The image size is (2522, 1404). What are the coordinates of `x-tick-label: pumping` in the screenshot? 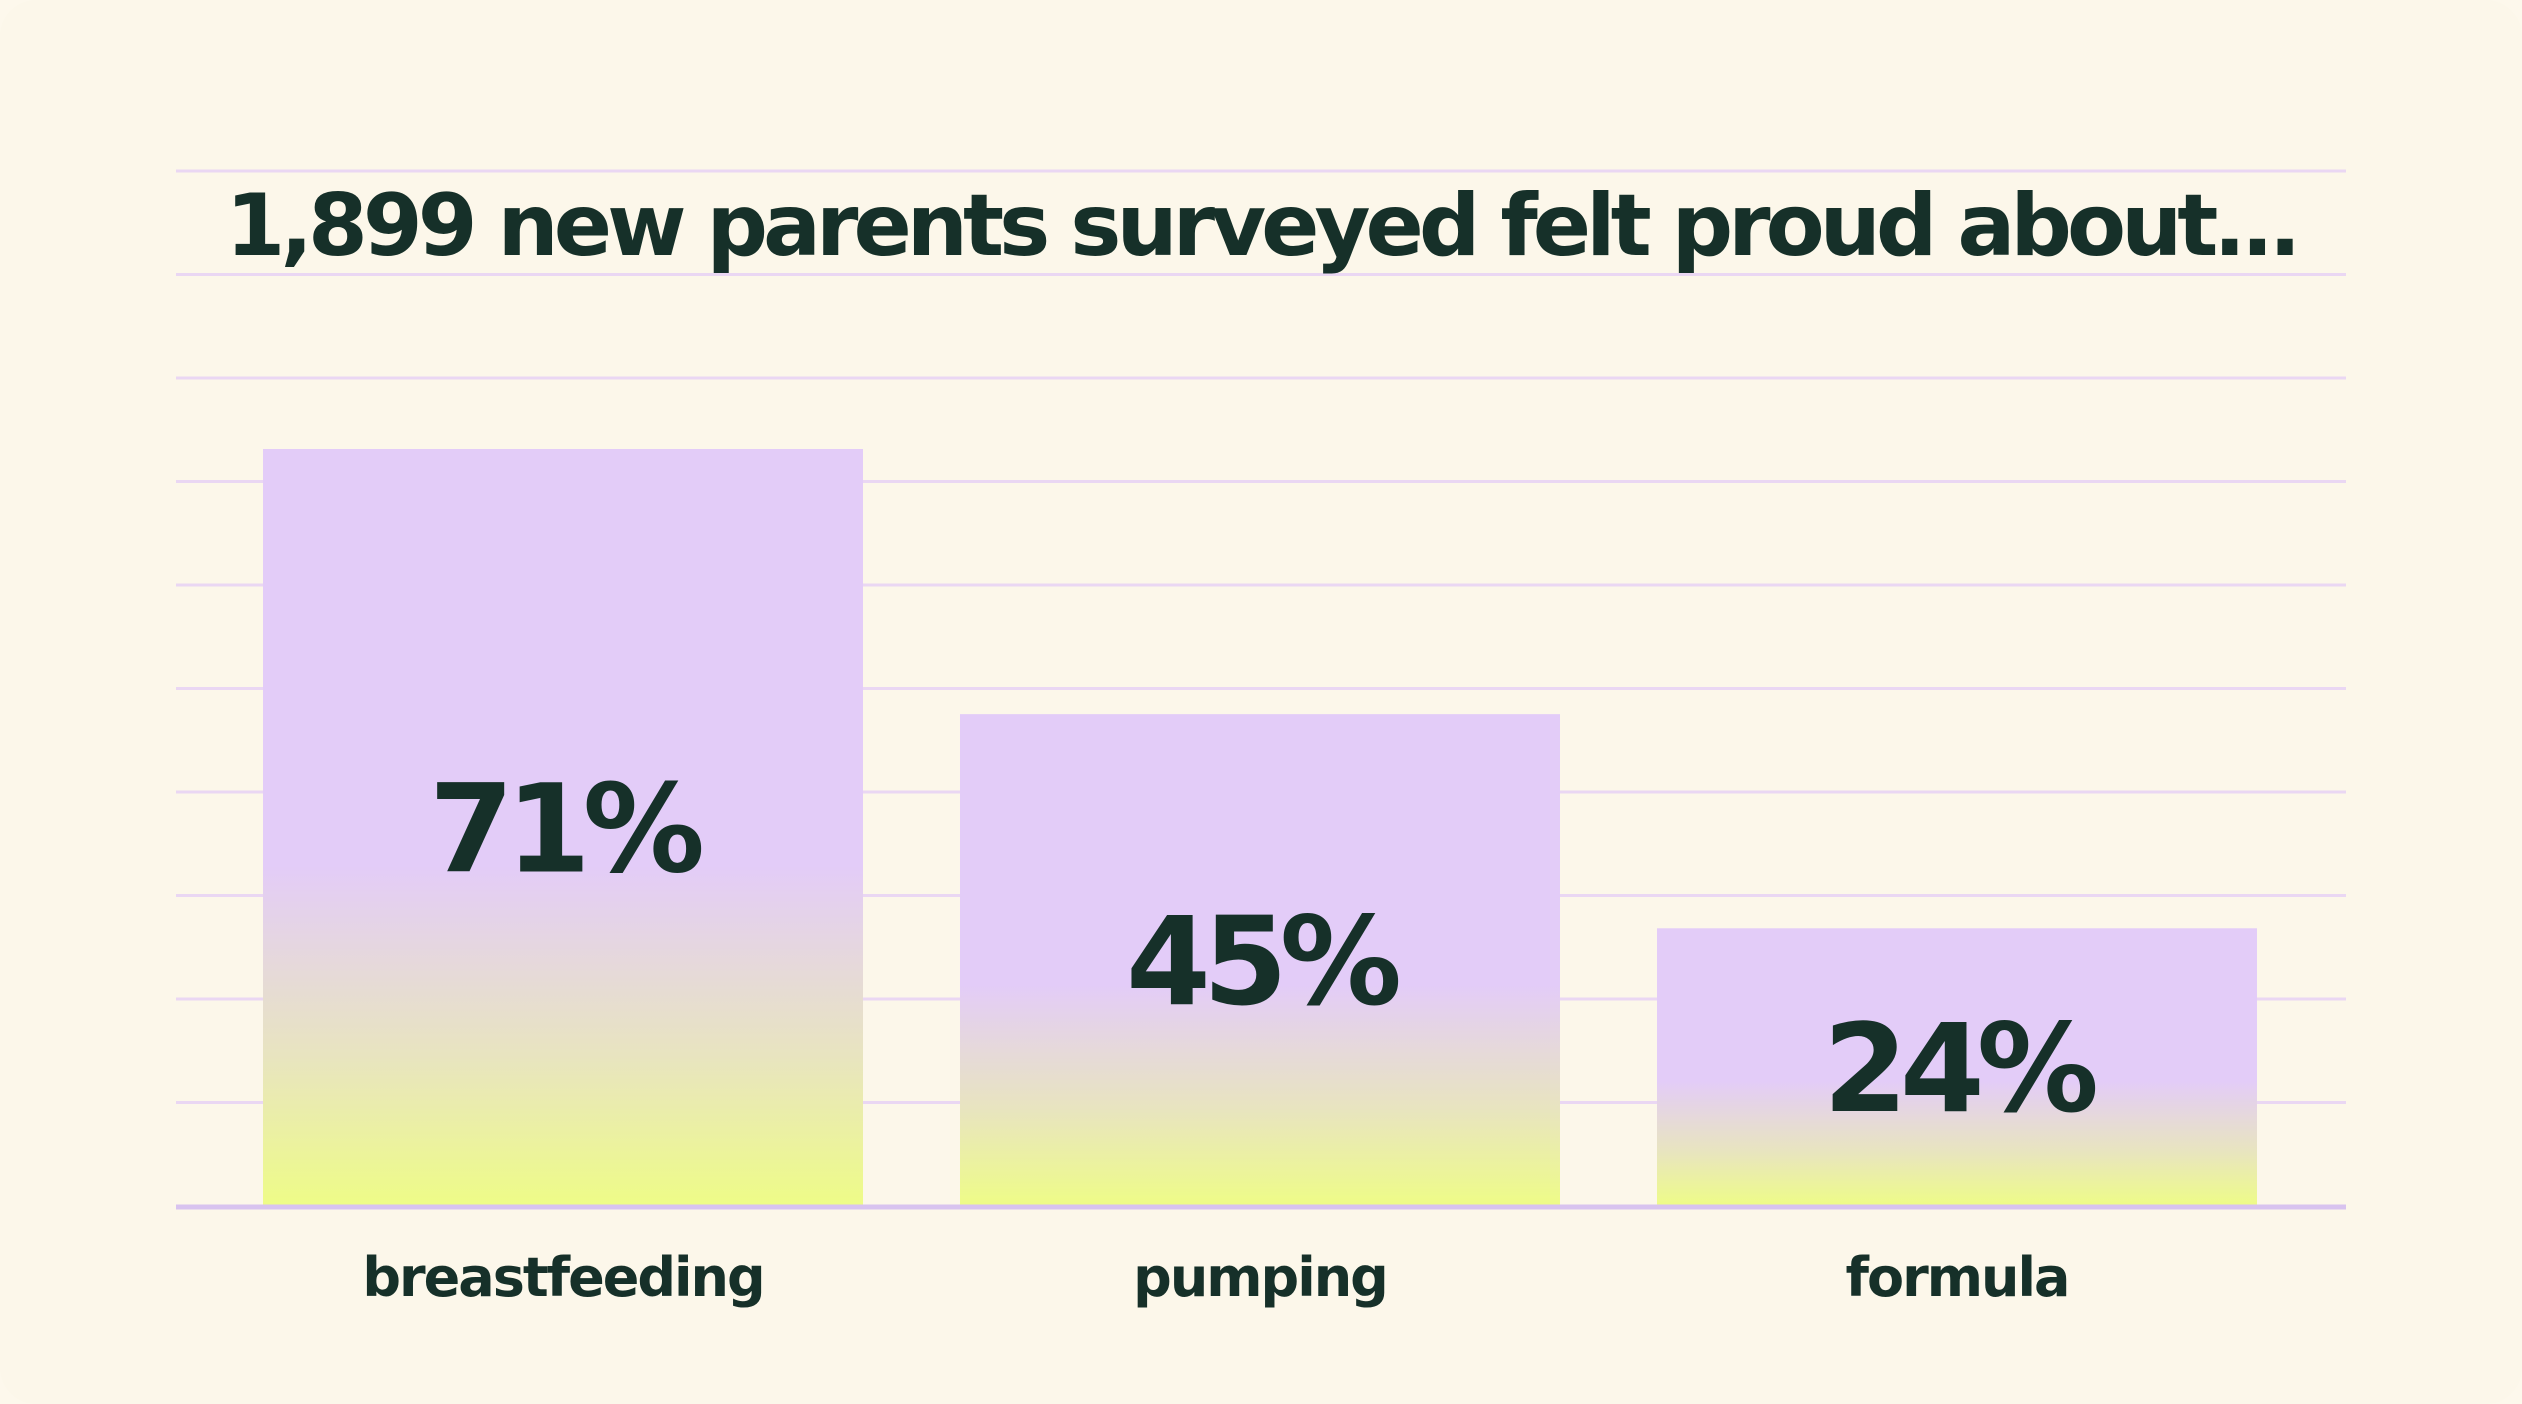 It's located at (1260, 1277).